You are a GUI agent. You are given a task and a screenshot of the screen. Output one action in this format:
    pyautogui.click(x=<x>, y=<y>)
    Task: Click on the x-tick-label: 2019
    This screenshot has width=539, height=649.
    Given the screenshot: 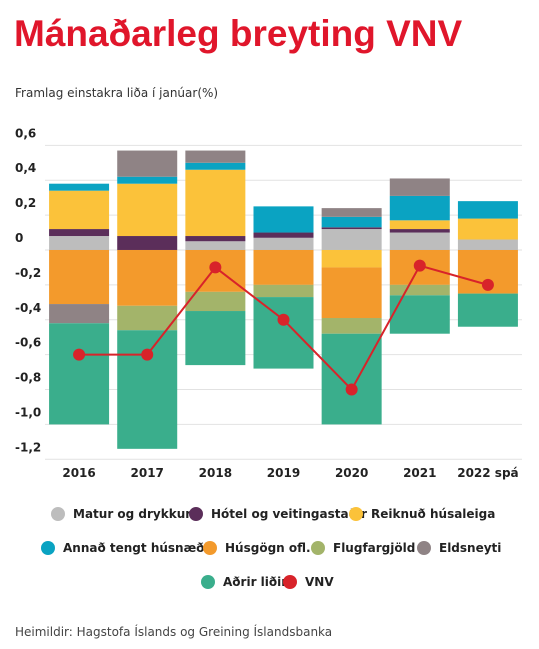 What is the action you would take?
    pyautogui.click(x=283, y=473)
    